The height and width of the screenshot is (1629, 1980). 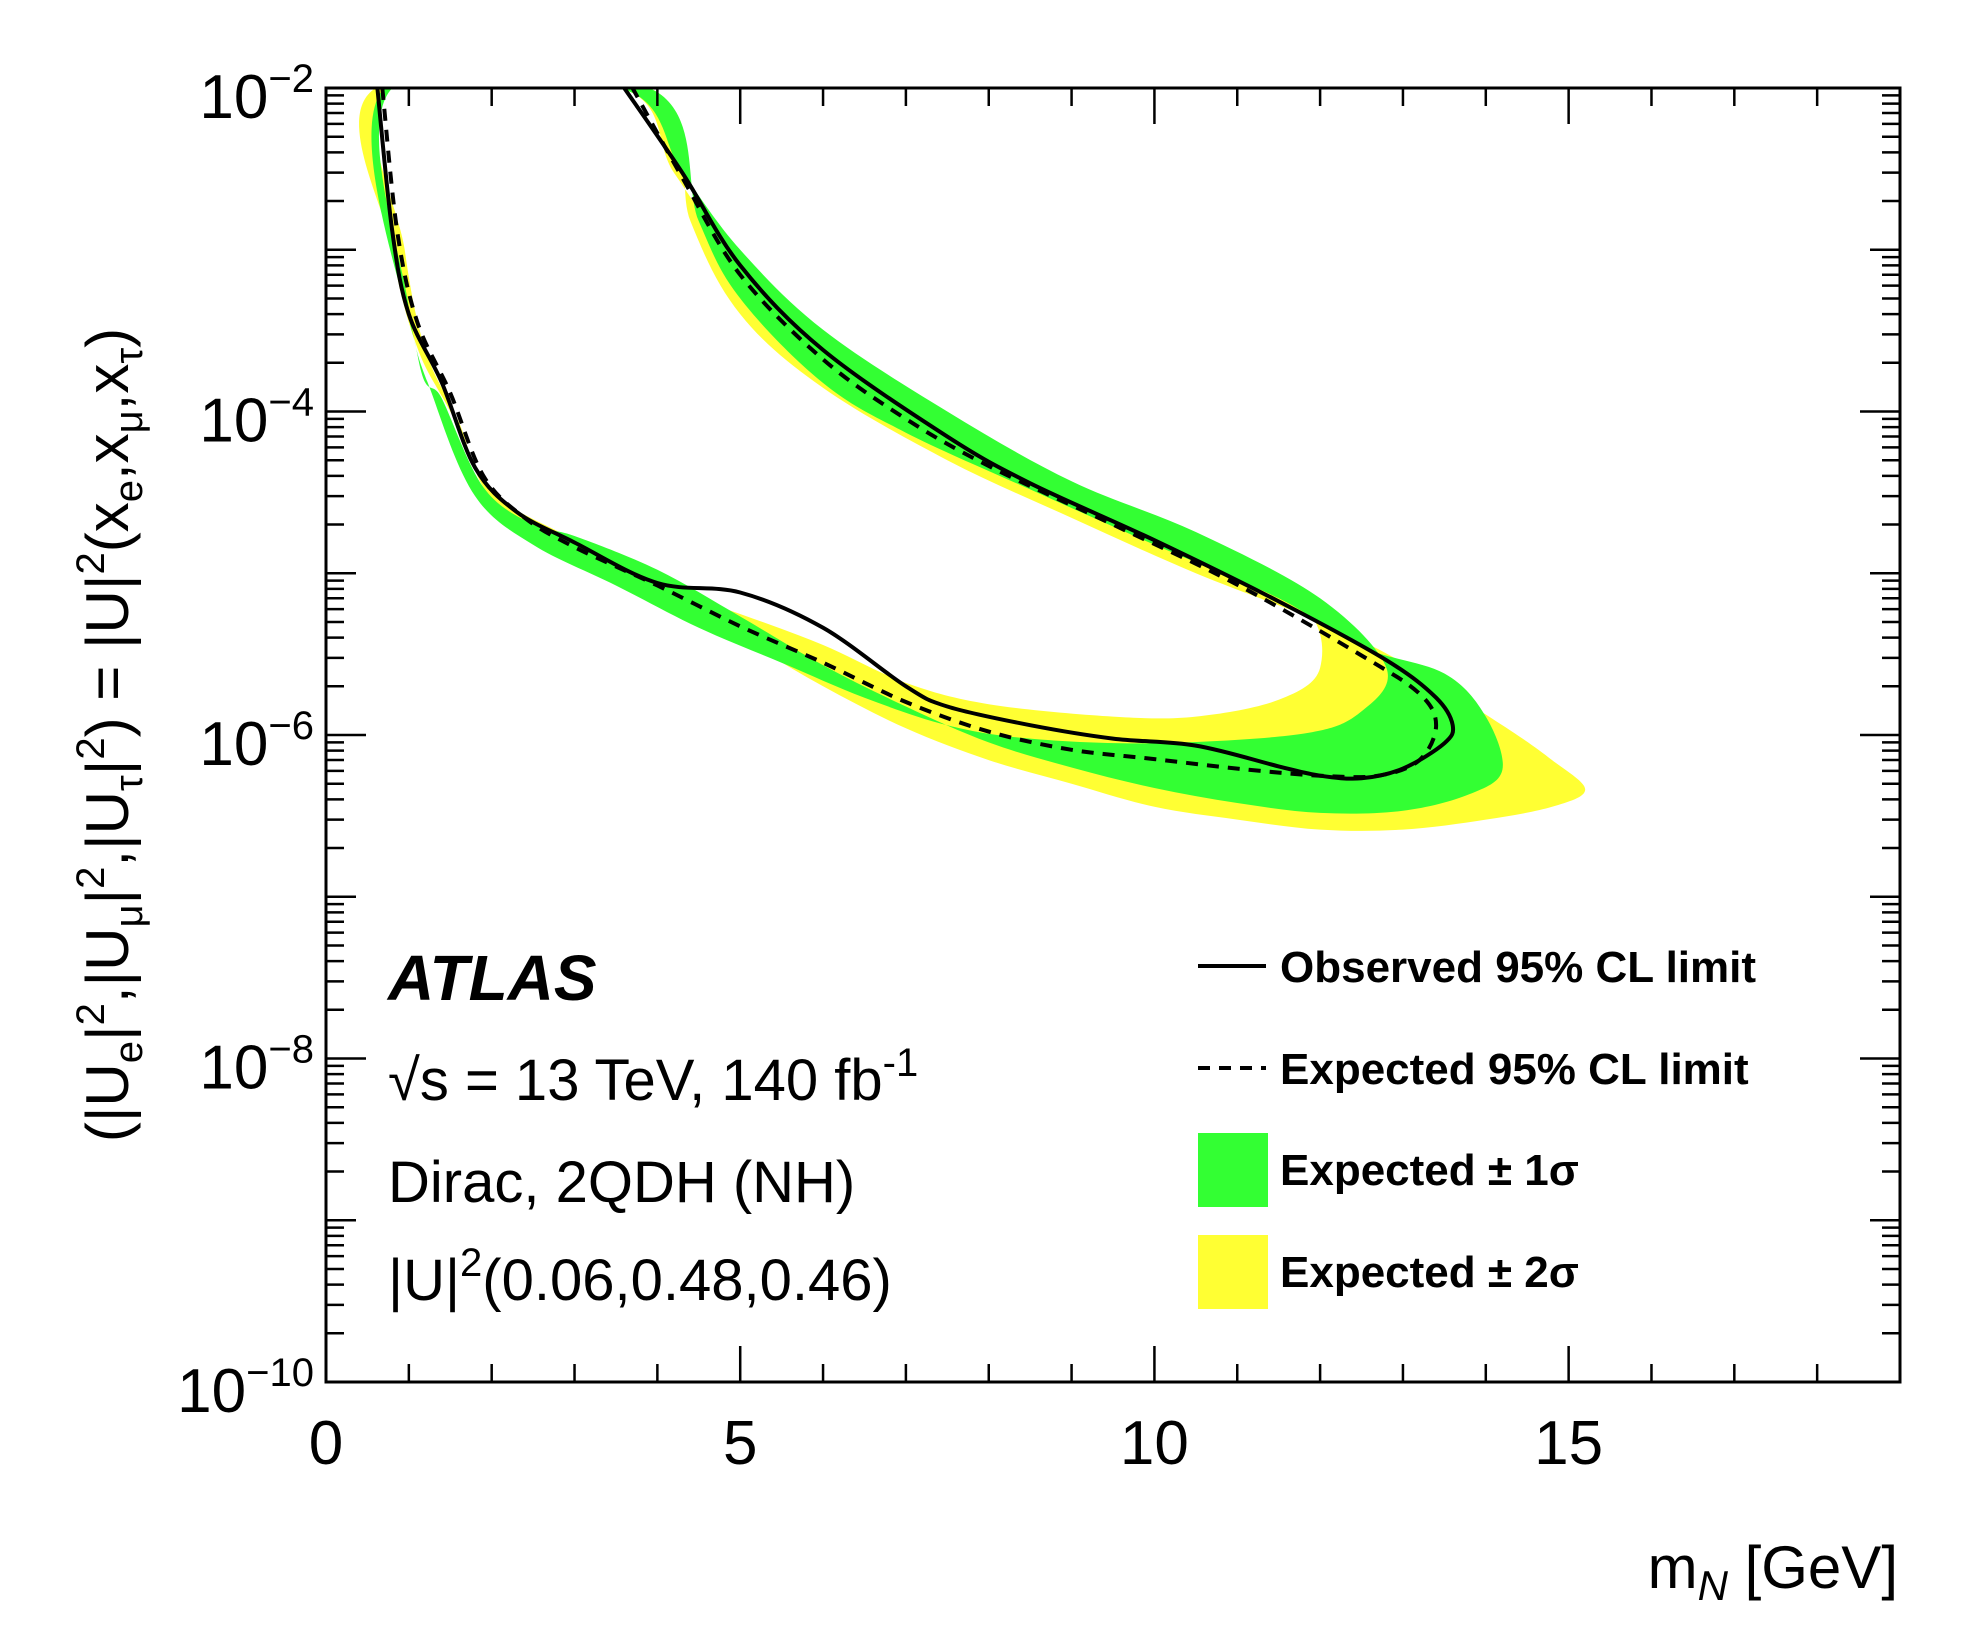 I want to click on x-axis-title: mN [GeV], so click(x=1773, y=1571).